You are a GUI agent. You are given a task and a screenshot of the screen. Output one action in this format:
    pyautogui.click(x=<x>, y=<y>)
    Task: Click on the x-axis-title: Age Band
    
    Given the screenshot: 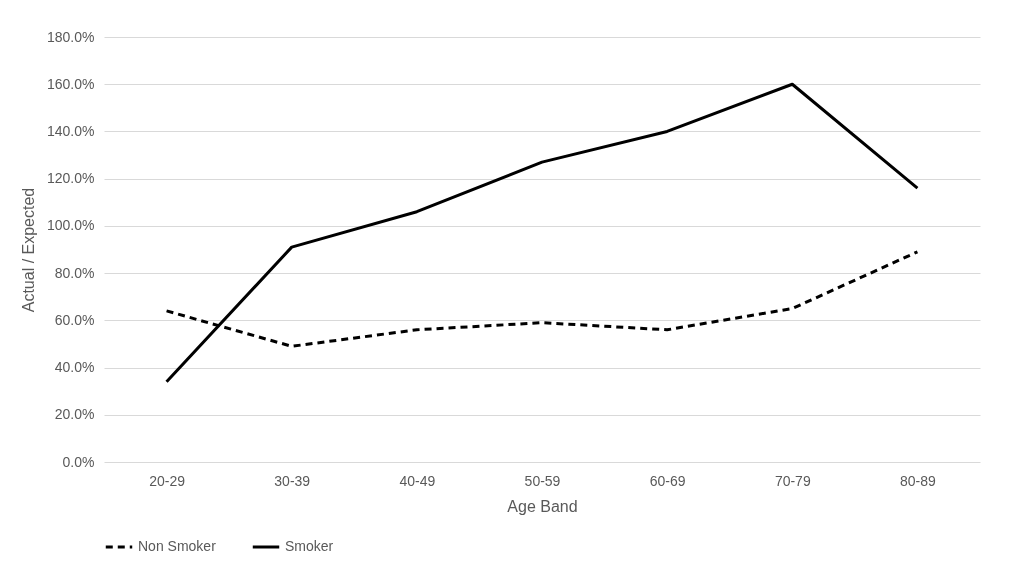 What is the action you would take?
    pyautogui.click(x=542, y=506)
    